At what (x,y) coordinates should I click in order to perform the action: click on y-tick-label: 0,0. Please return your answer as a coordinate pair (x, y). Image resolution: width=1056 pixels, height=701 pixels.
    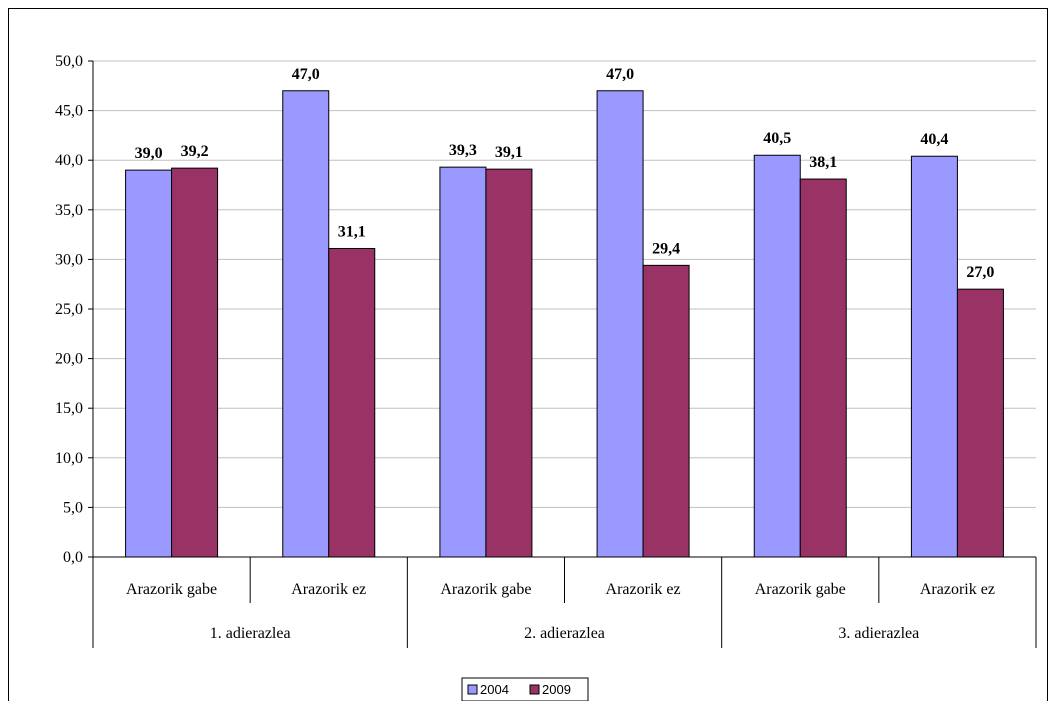
    Looking at the image, I should click on (73, 557).